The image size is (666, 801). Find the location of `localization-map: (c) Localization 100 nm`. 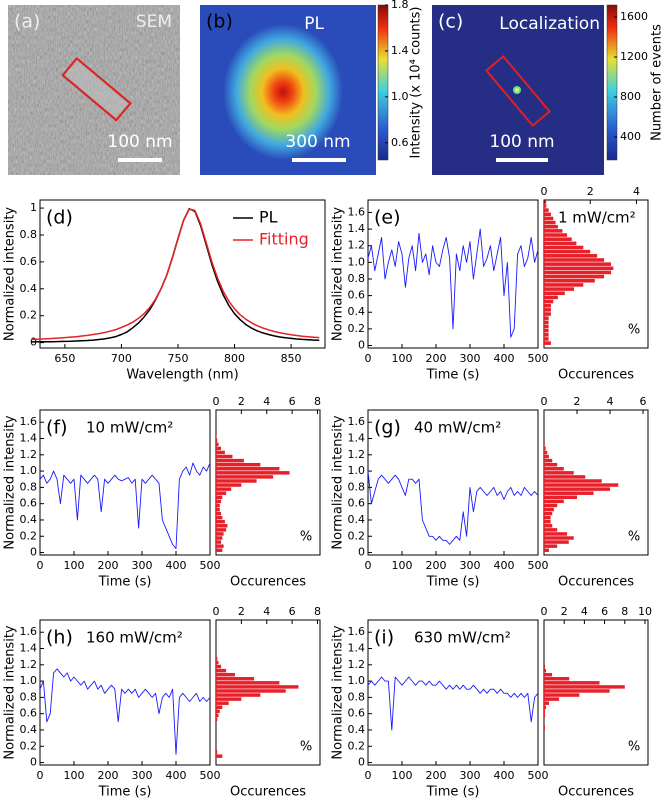

localization-map: (c) Localization 100 nm is located at coordinates (518, 90).